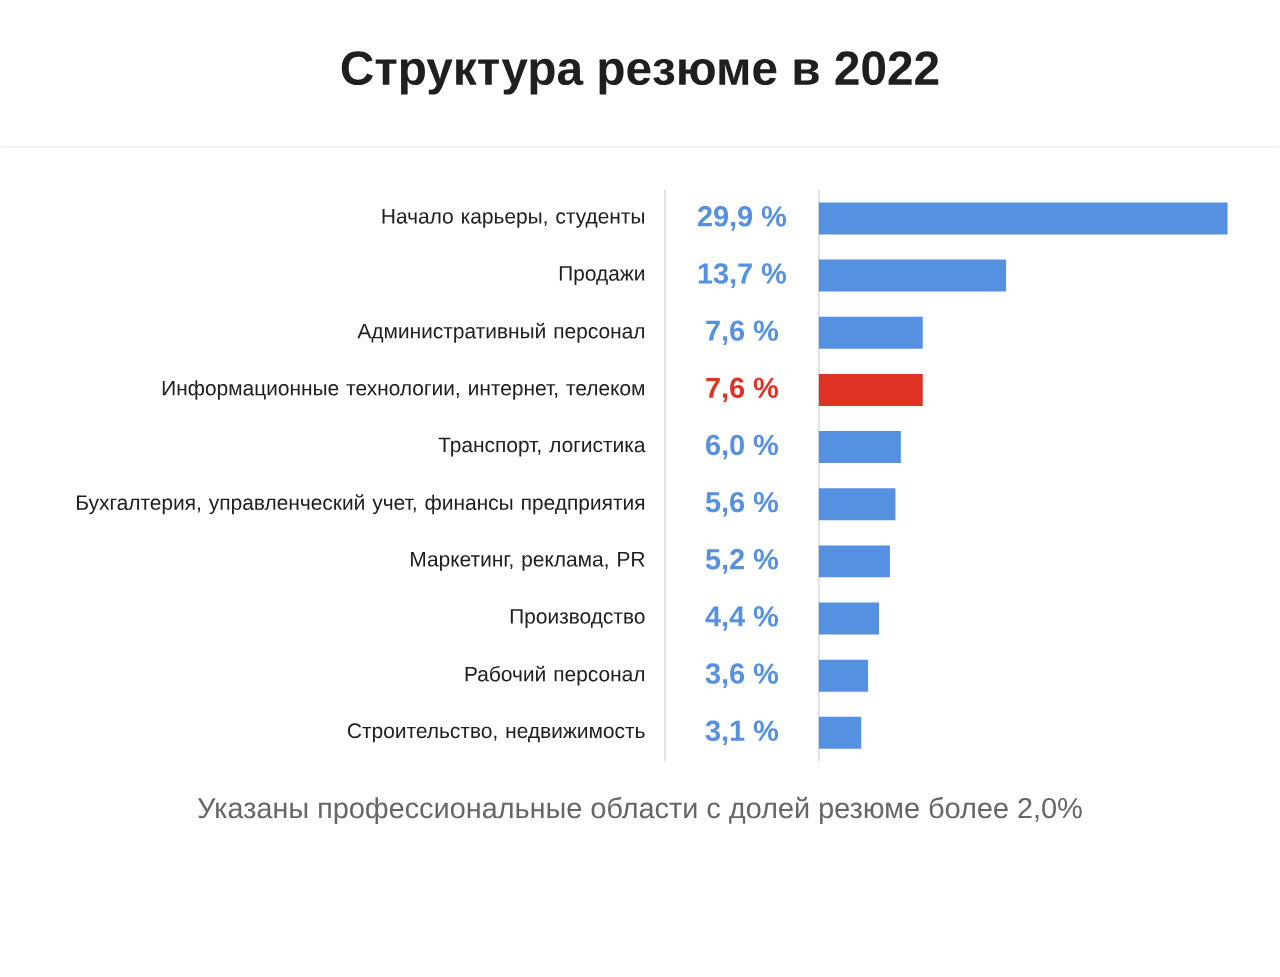  What do you see at coordinates (742, 733) in the screenshot?
I see `data-label: 3,1 %` at bounding box center [742, 733].